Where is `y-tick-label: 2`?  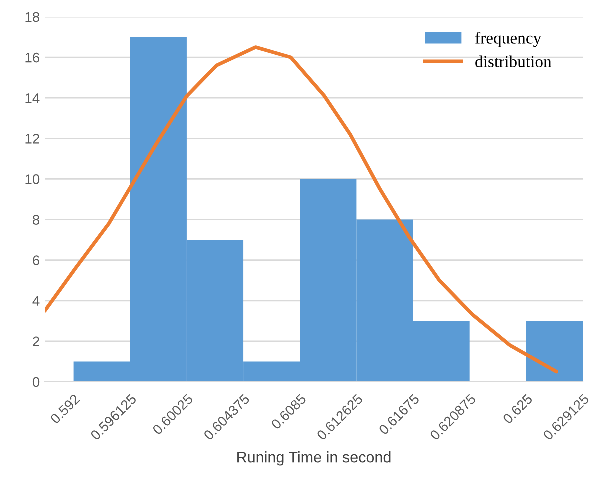
y-tick-label: 2 is located at coordinates (36, 341).